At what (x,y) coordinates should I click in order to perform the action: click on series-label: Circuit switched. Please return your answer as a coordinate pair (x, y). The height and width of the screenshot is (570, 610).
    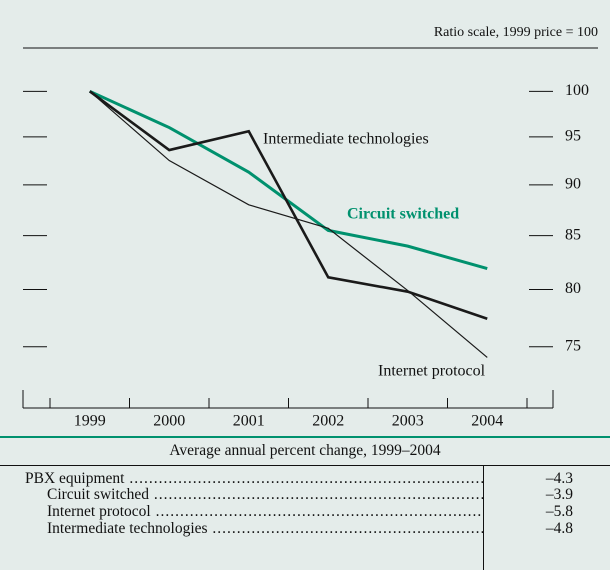
    Looking at the image, I should click on (403, 214).